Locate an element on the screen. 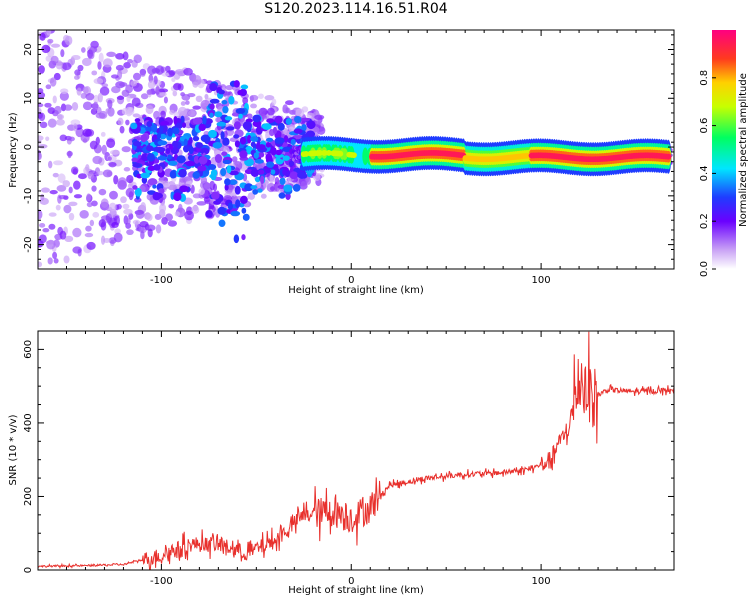  spectrogram-ylabel: Frequency (Hz) is located at coordinates (13, 150).